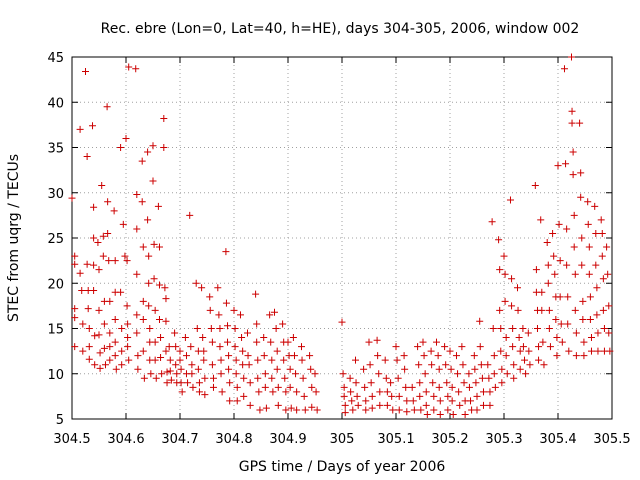  What do you see at coordinates (342, 467) in the screenshot?
I see `x-axis-label: GPS time / Days of year 2006` at bounding box center [342, 467].